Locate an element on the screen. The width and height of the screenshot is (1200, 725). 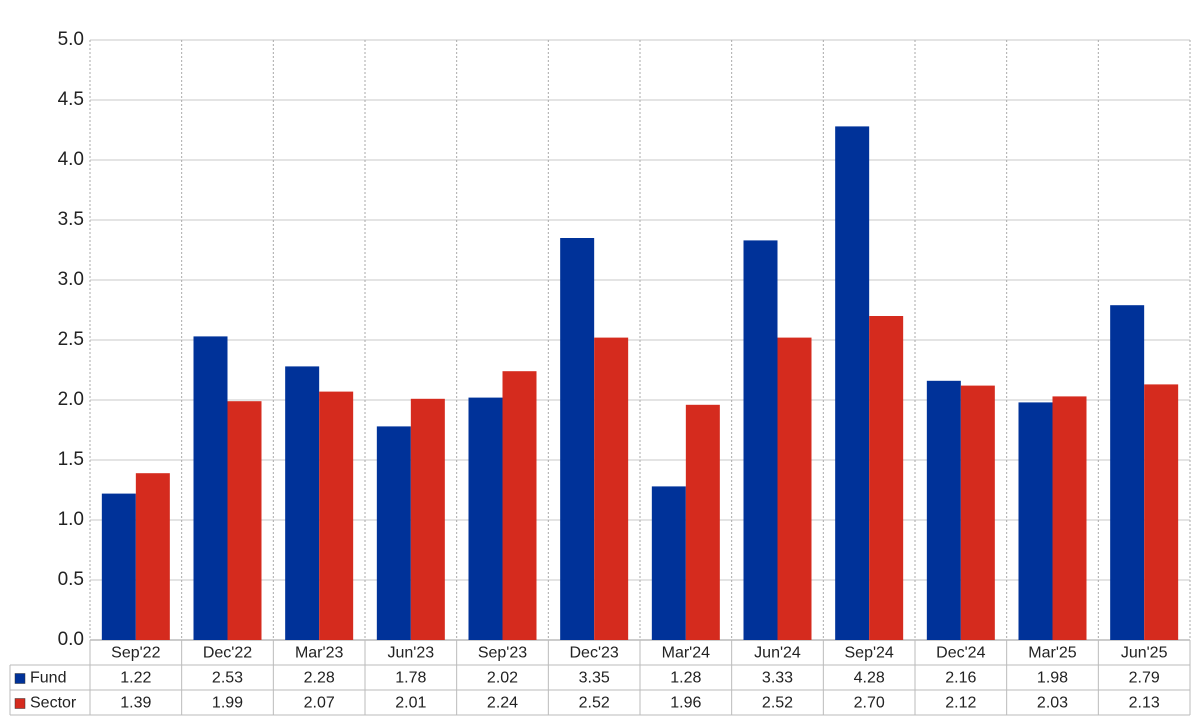
x-tick-label: Dec'22 is located at coordinates (227, 653).